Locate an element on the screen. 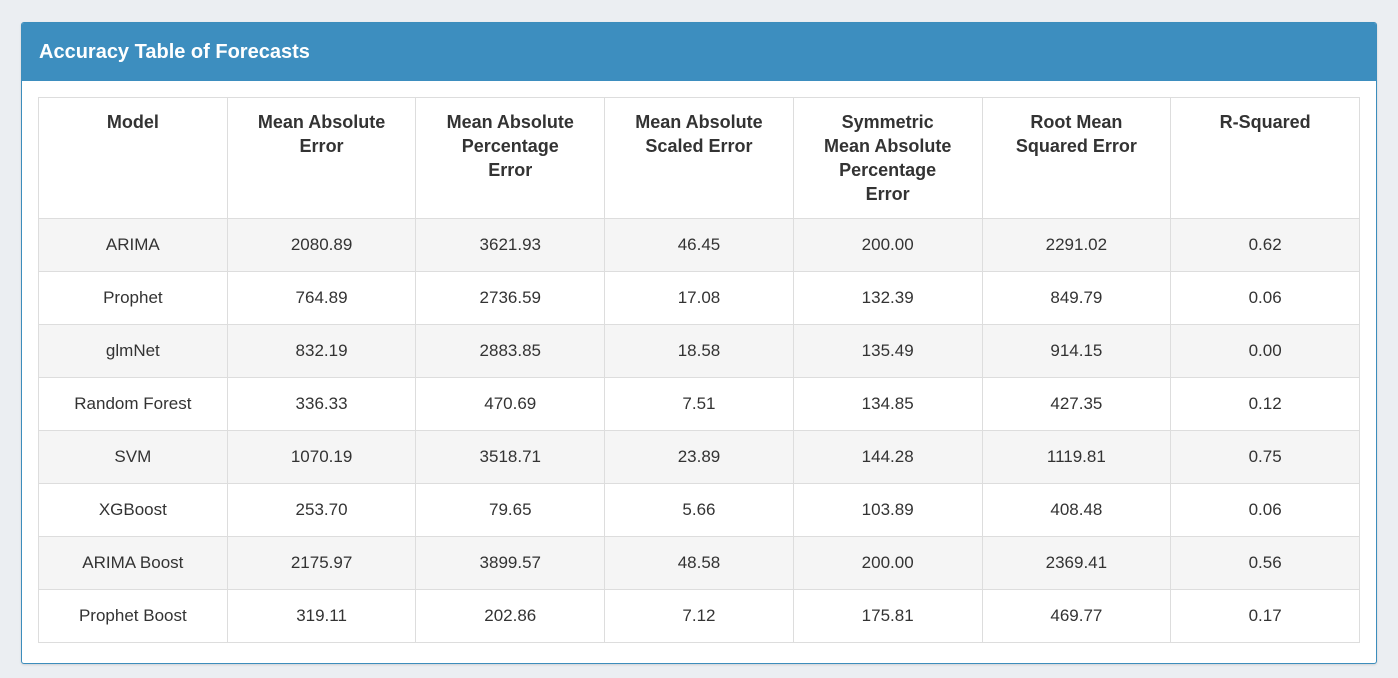 This screenshot has width=1398, height=678. model-cell: Prophet is located at coordinates (133, 298).